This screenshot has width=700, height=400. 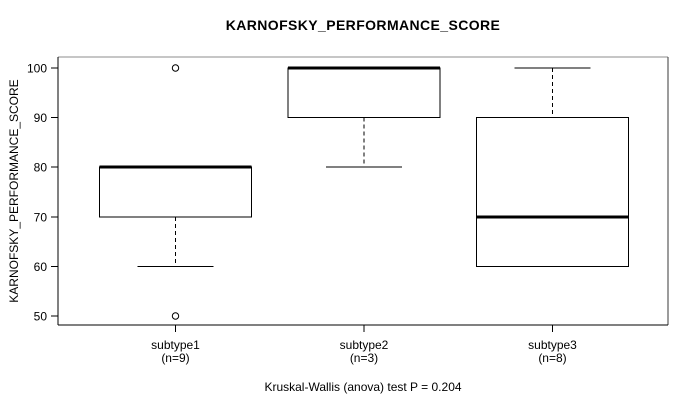 What do you see at coordinates (41, 168) in the screenshot?
I see `y-tick-label: 80` at bounding box center [41, 168].